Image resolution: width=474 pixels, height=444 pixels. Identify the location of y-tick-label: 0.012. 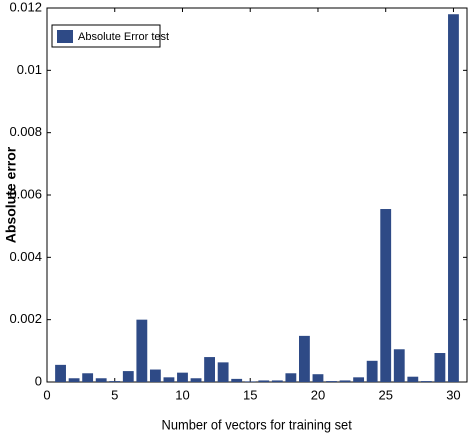
(25, 7).